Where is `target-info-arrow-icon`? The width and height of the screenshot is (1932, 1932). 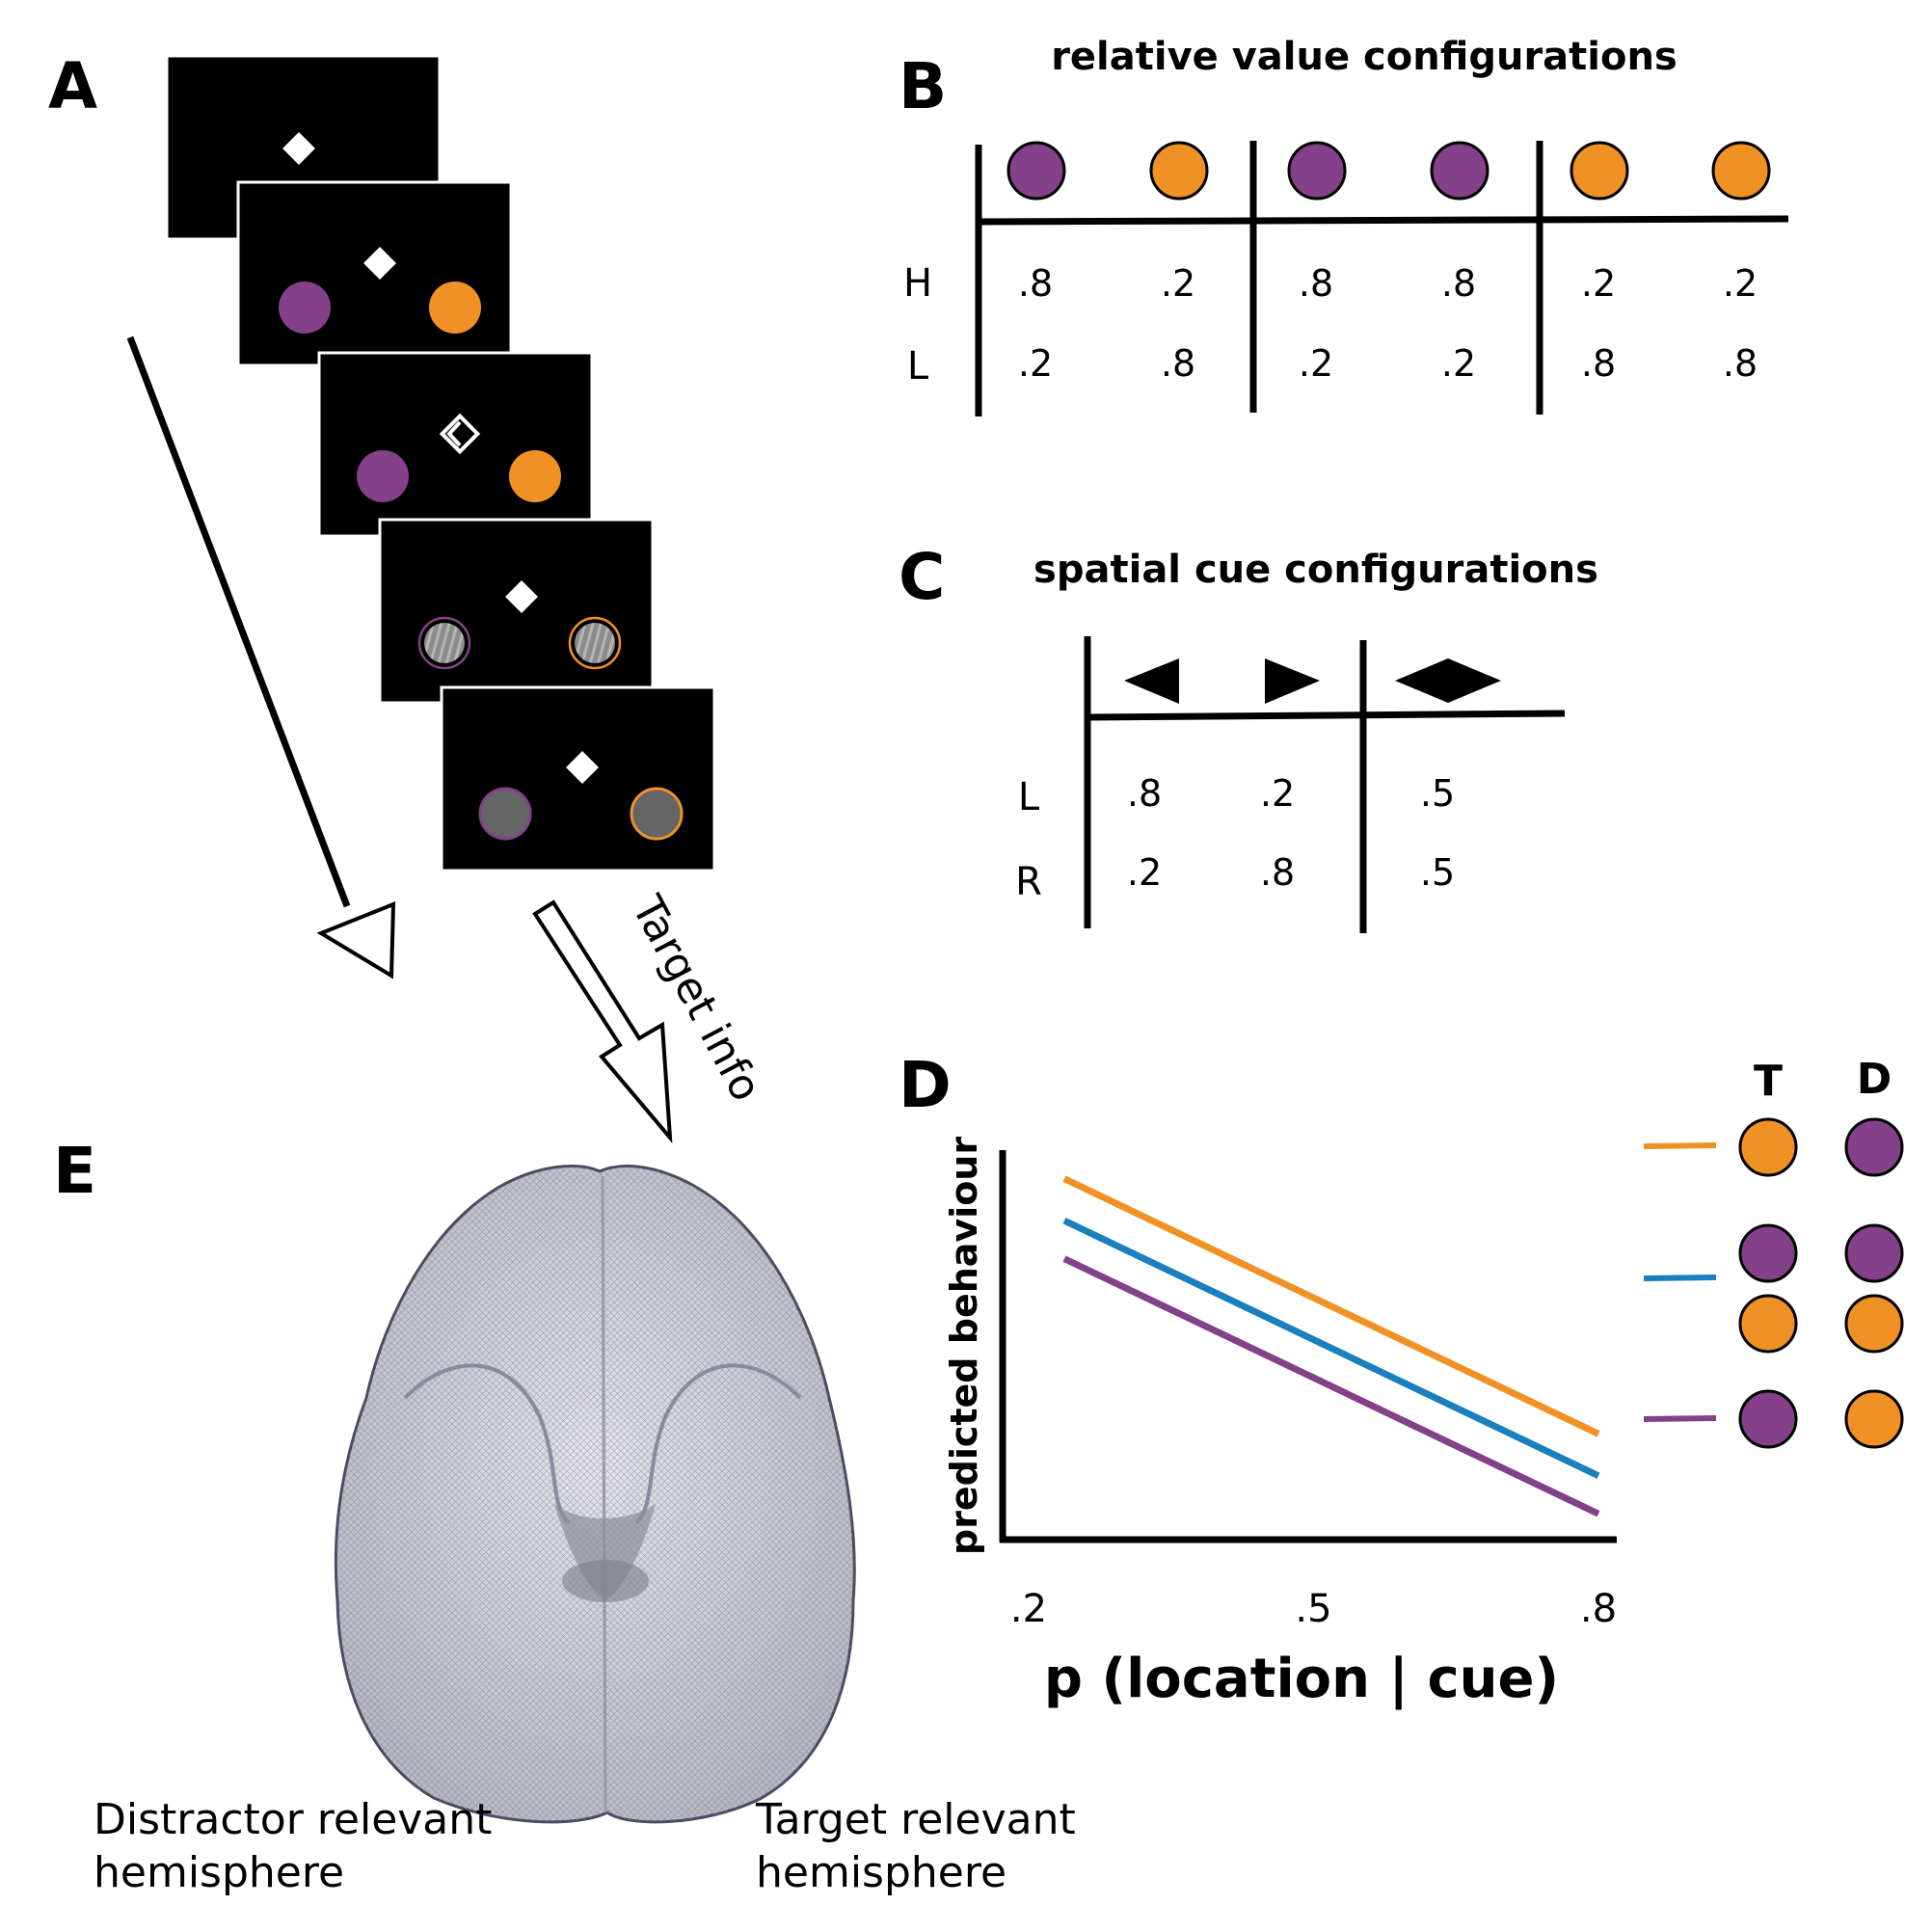 target-info-arrow-icon is located at coordinates (603, 1021).